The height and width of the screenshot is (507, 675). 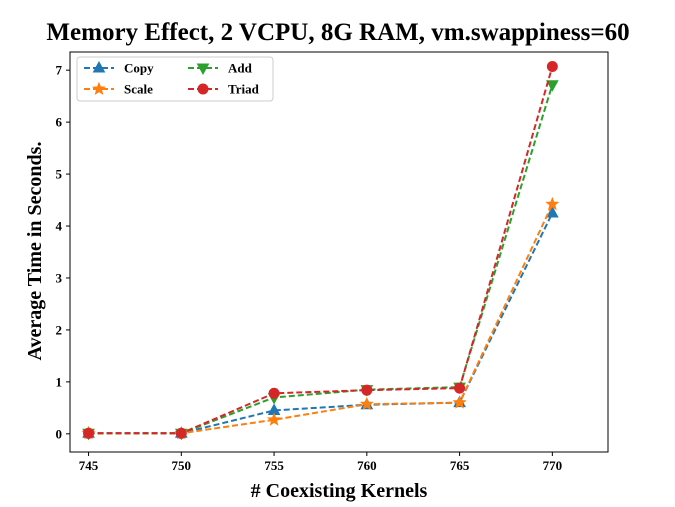 What do you see at coordinates (59, 329) in the screenshot?
I see `y-tick-label: 2` at bounding box center [59, 329].